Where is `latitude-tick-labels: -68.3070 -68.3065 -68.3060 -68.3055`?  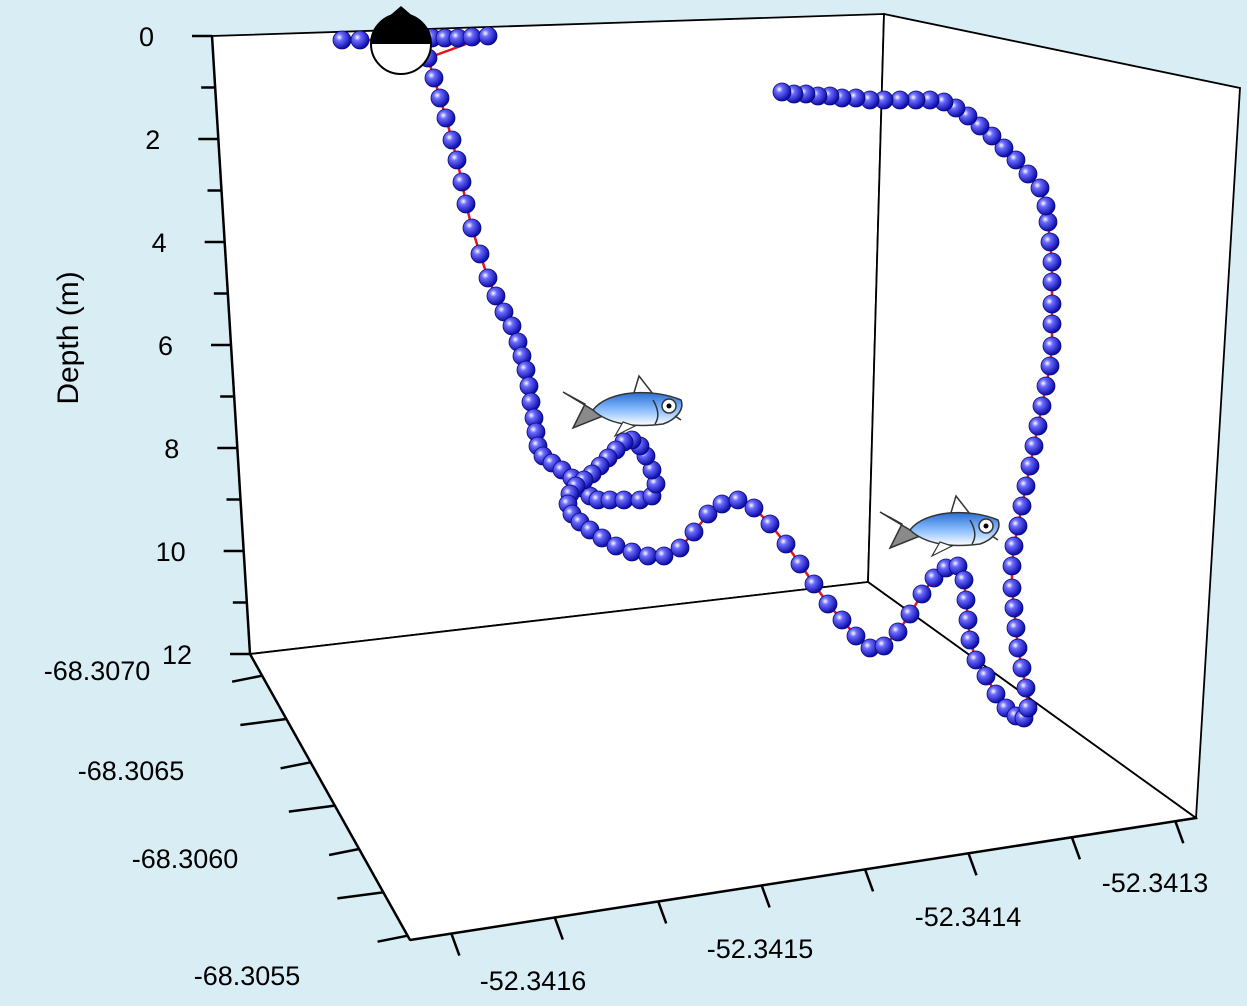 latitude-tick-labels: -68.3070 -68.3065 -68.3060 -68.3055 is located at coordinates (172, 823).